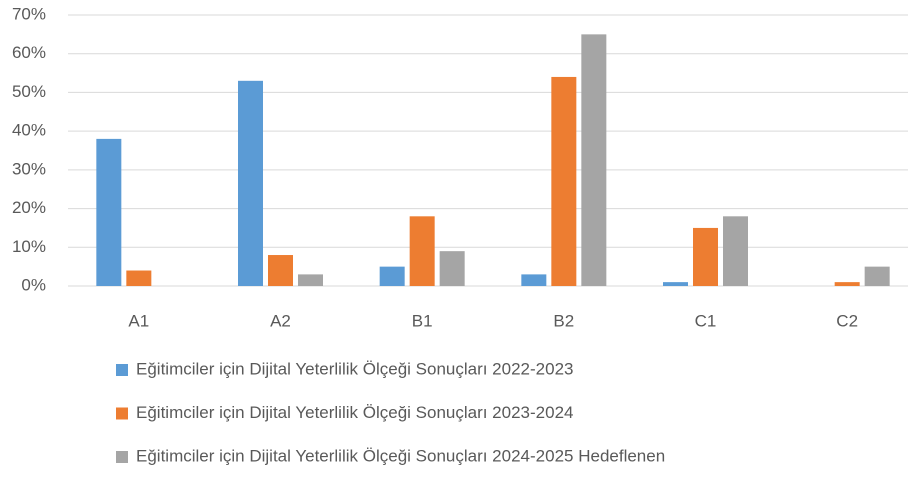 The height and width of the screenshot is (479, 920). I want to click on y-tick-label: 0%, so click(33, 284).